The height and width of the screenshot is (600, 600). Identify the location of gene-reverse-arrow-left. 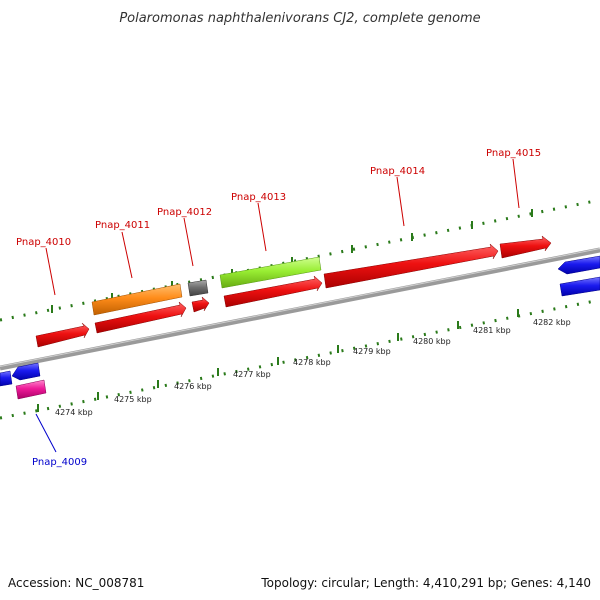
(26, 371).